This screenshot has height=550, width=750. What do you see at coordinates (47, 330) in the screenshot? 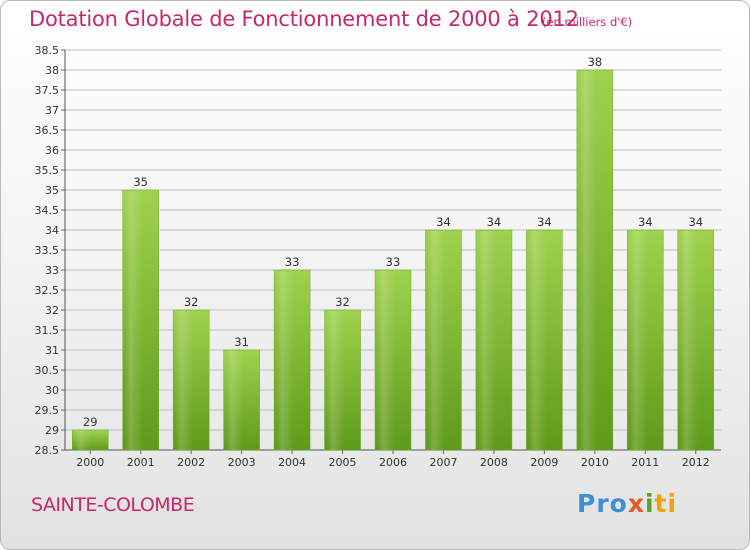
I see `y-tick-label: 31.5` at bounding box center [47, 330].